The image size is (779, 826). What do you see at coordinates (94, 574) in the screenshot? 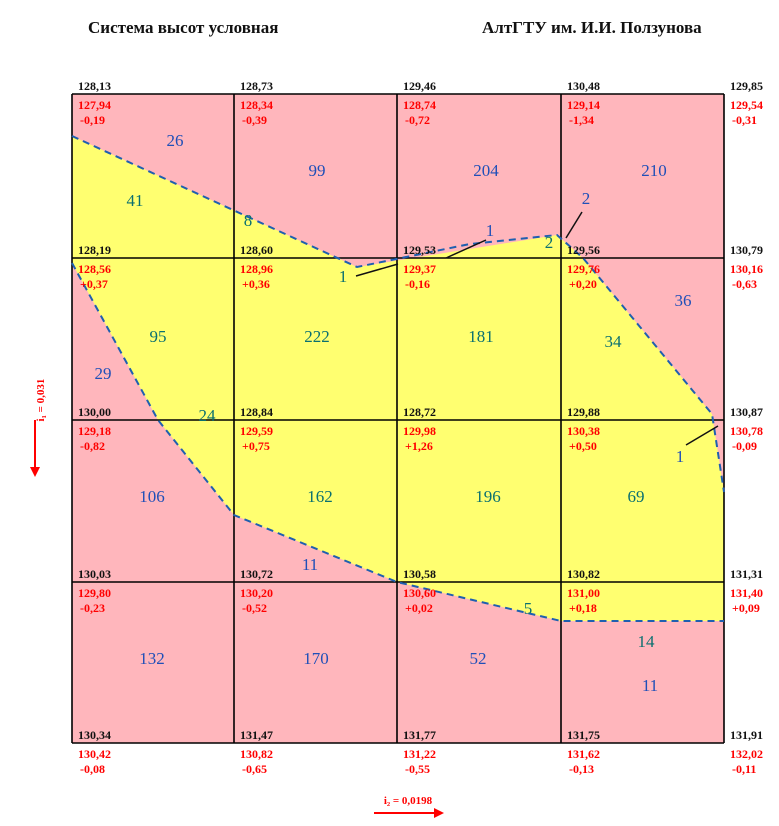
I see `existing-elevation-3-0: 130,03` at bounding box center [94, 574].